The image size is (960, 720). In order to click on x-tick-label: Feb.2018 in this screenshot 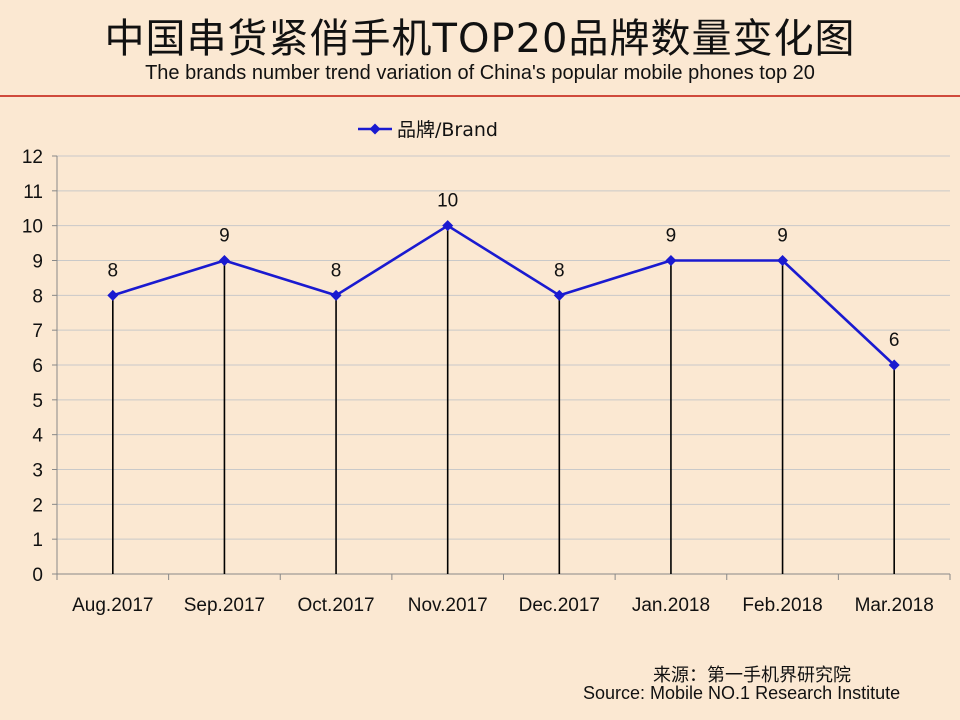, I will do `click(782, 605)`.